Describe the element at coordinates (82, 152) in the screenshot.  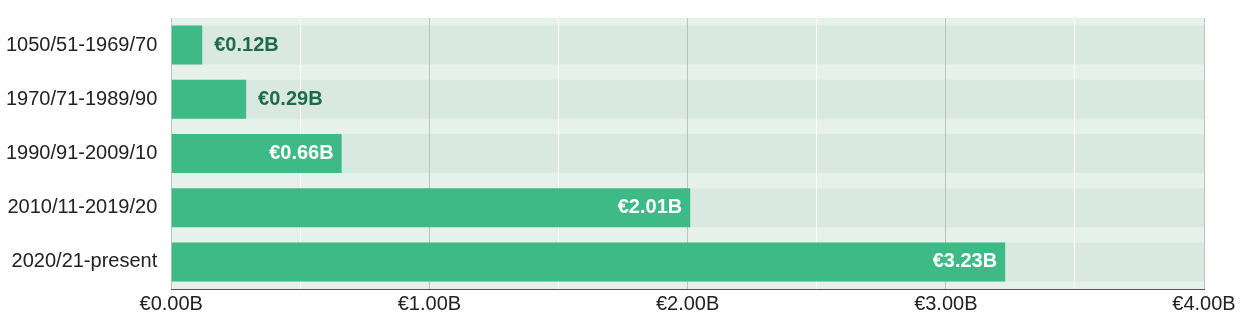
I see `y-tick-label: 1990/91-2009/10` at that location.